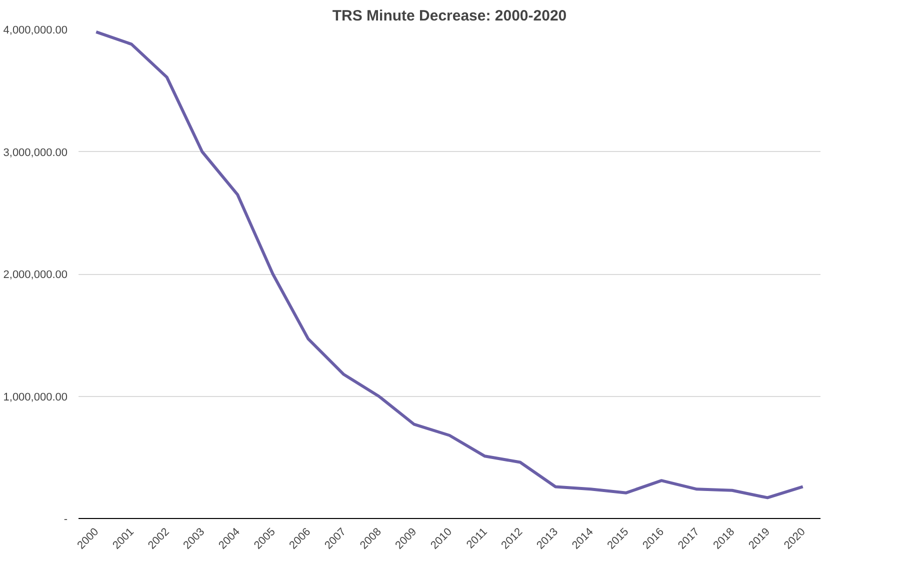 Image resolution: width=898 pixels, height=565 pixels. What do you see at coordinates (35, 275) in the screenshot?
I see `y-tick-label: 2,000,000.00` at bounding box center [35, 275].